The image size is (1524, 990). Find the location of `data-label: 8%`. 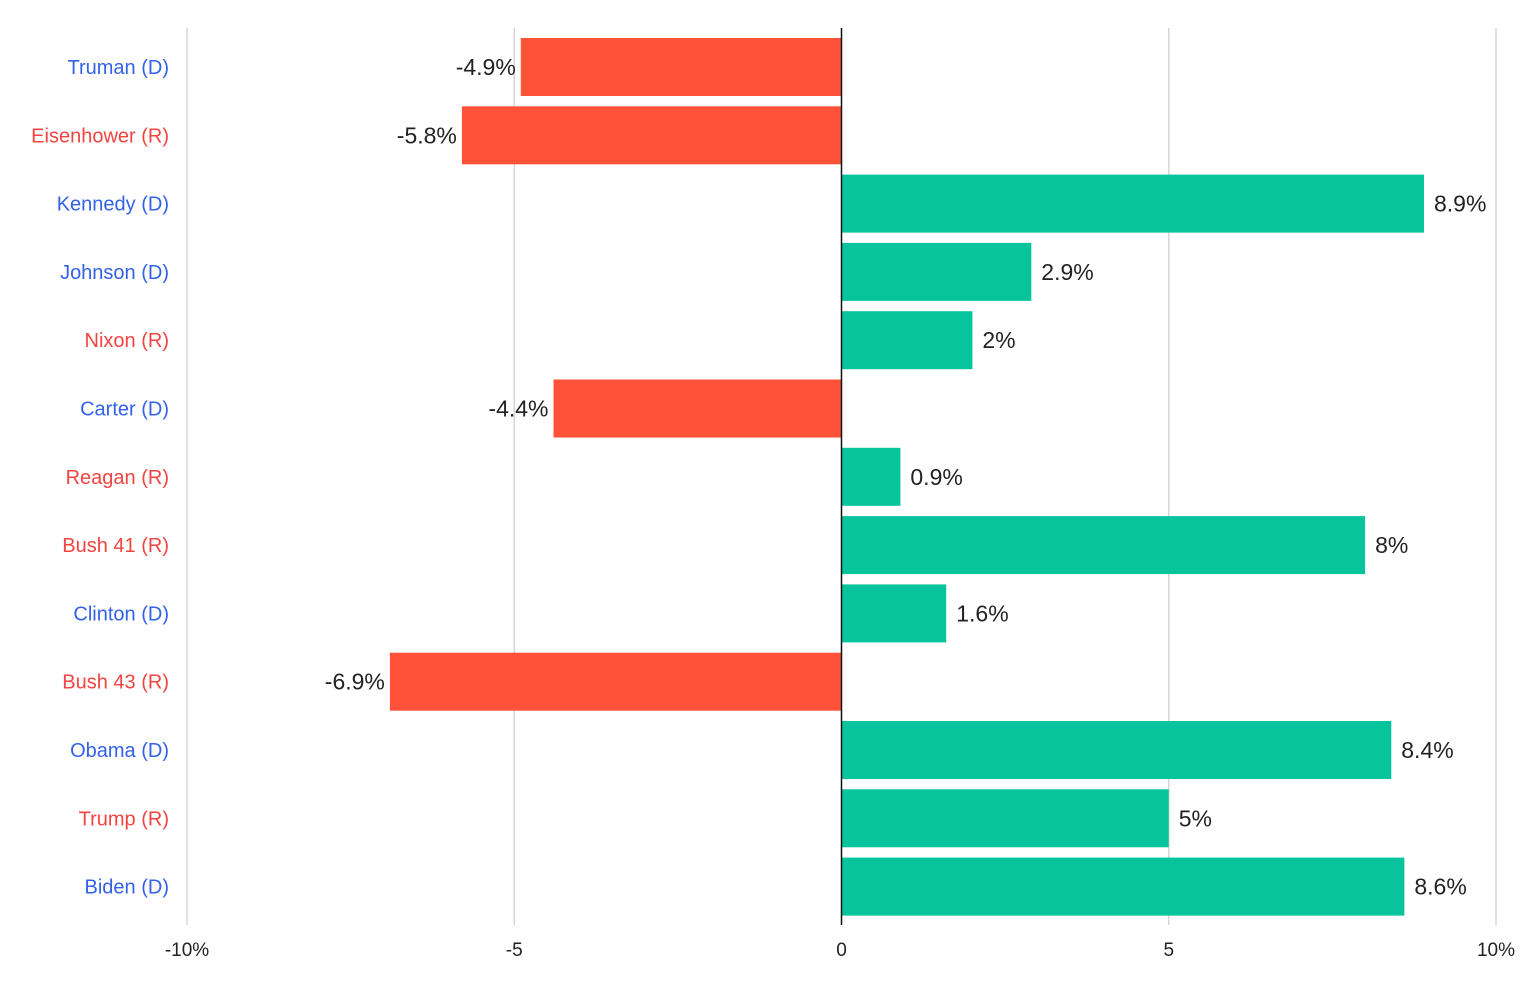

data-label: 8% is located at coordinates (1391, 545).